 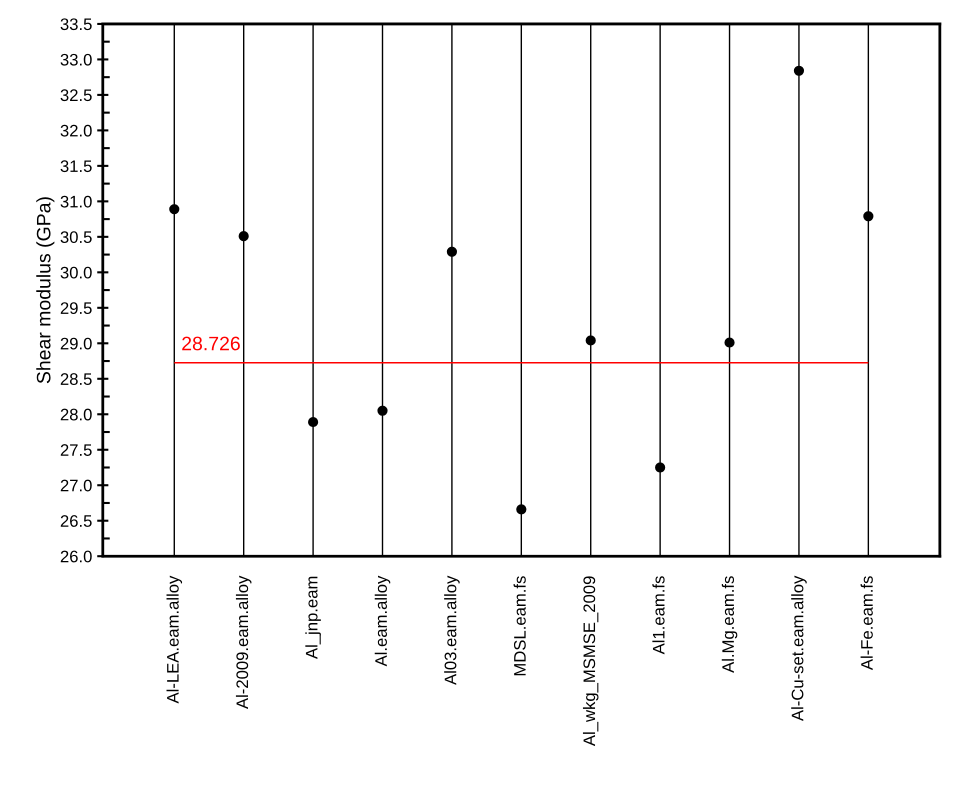 I want to click on y-tick-label: 27.5, so click(x=76, y=450).